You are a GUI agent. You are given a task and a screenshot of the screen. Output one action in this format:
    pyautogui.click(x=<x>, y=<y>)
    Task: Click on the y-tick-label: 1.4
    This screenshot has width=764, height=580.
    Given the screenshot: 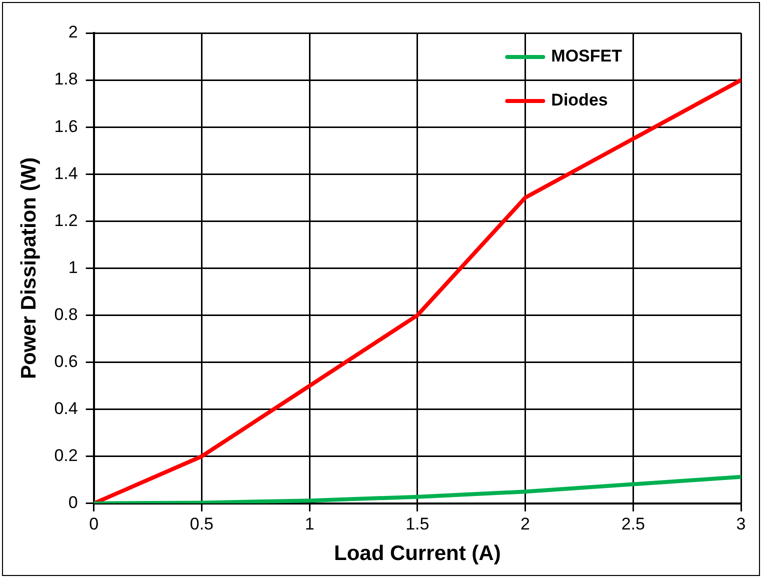 What is the action you would take?
    pyautogui.click(x=66, y=173)
    